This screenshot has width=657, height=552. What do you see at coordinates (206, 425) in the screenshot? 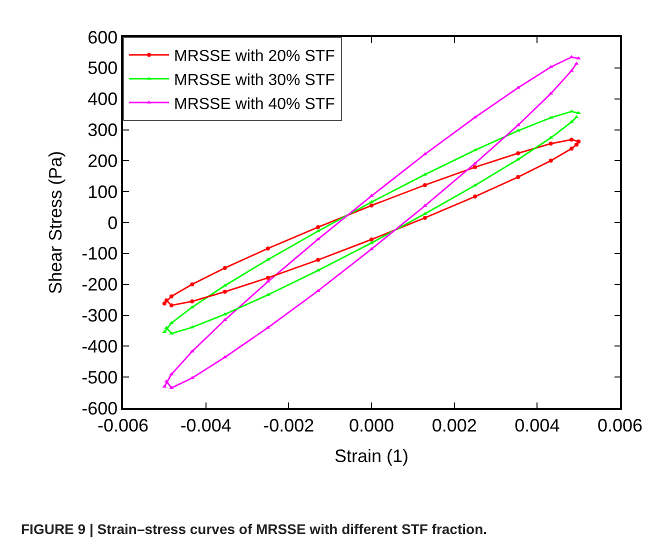
I see `x-tick-label: -0.004` at bounding box center [206, 425].